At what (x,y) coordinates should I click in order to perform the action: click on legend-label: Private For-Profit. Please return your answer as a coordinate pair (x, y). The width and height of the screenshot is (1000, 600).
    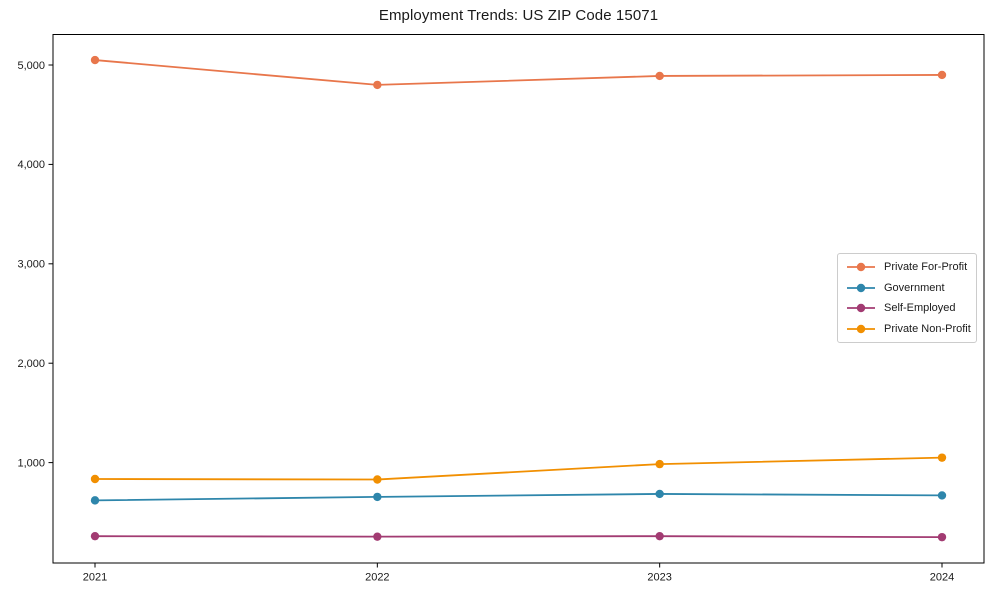
    Looking at the image, I should click on (926, 267).